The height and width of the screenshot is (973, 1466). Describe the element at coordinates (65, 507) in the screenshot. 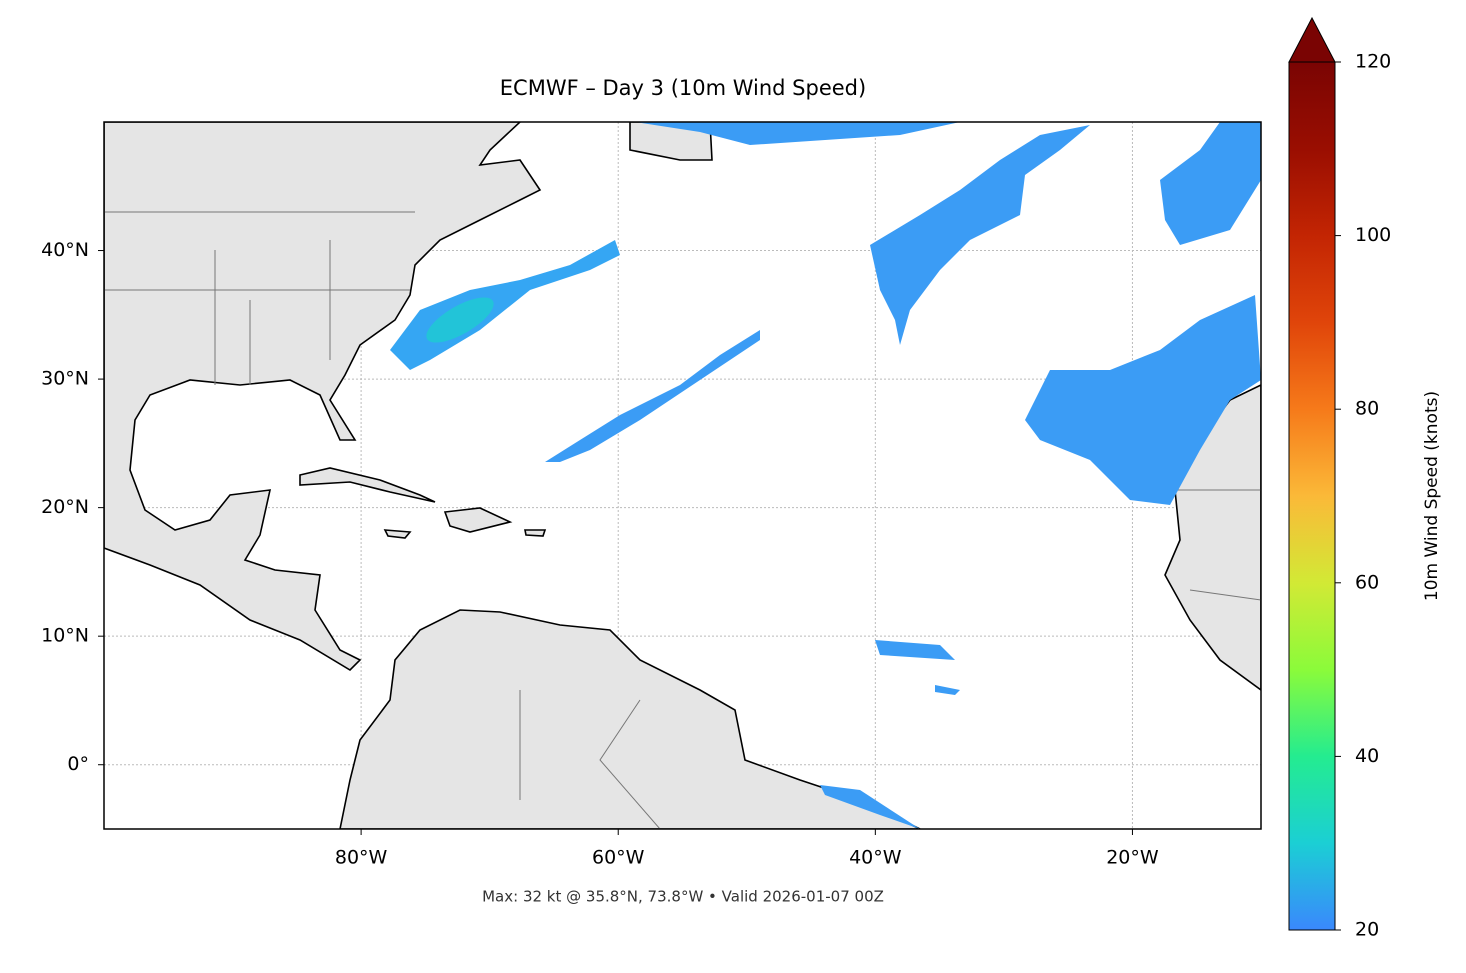

I see `y-tick-label: 20°N` at that location.